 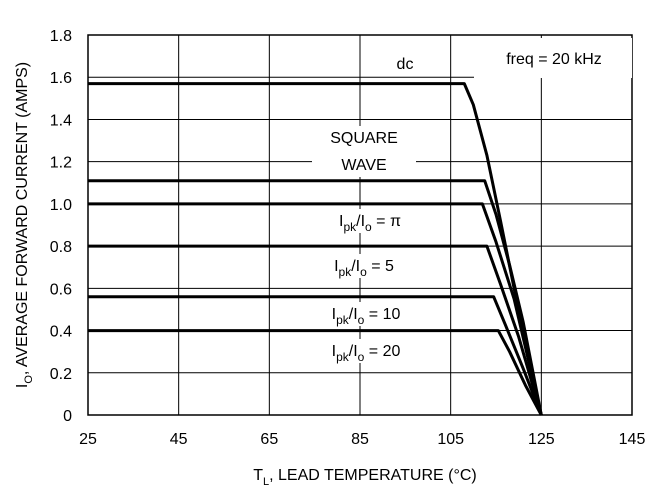 I want to click on y-tick-label: 0.6, so click(x=61, y=289).